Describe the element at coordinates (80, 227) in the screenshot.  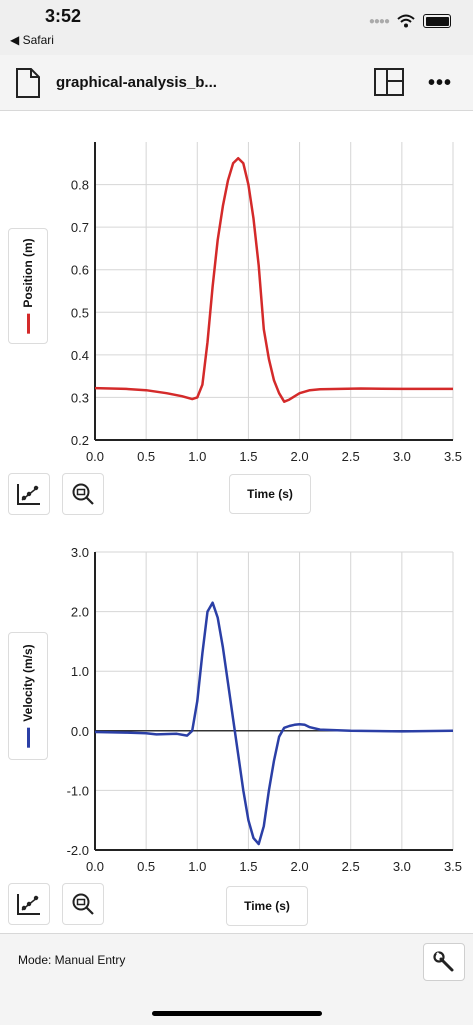
I see `position-y-tick-label: 0.7` at that location.